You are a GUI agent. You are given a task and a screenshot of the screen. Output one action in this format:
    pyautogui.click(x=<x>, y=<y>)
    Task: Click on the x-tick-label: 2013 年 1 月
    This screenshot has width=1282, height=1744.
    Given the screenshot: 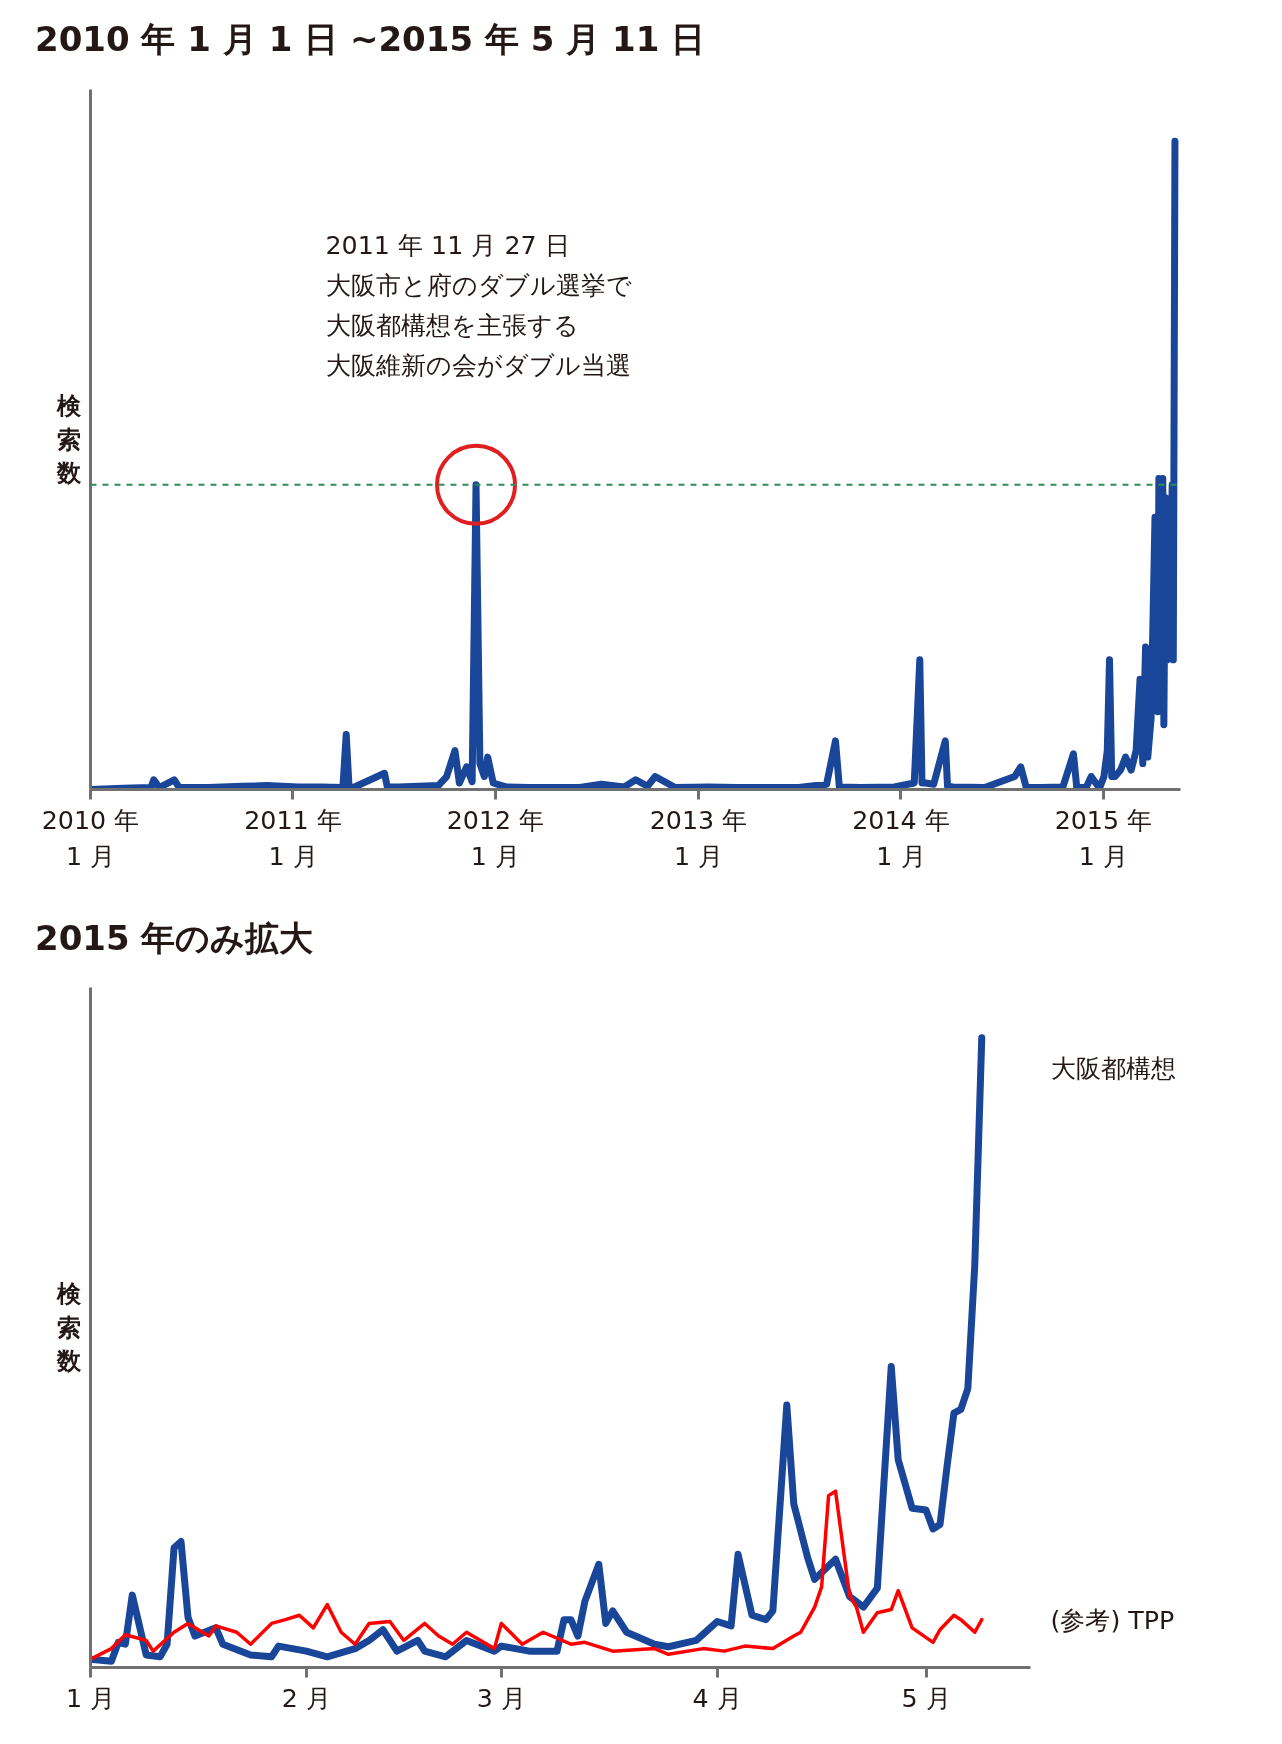 What is the action you would take?
    pyautogui.click(x=698, y=837)
    